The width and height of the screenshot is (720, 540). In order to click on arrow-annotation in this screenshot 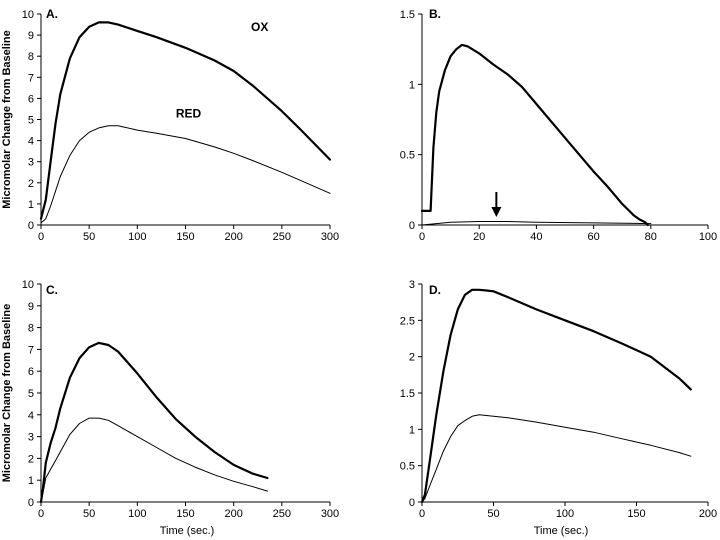, I will do `click(496, 204)`.